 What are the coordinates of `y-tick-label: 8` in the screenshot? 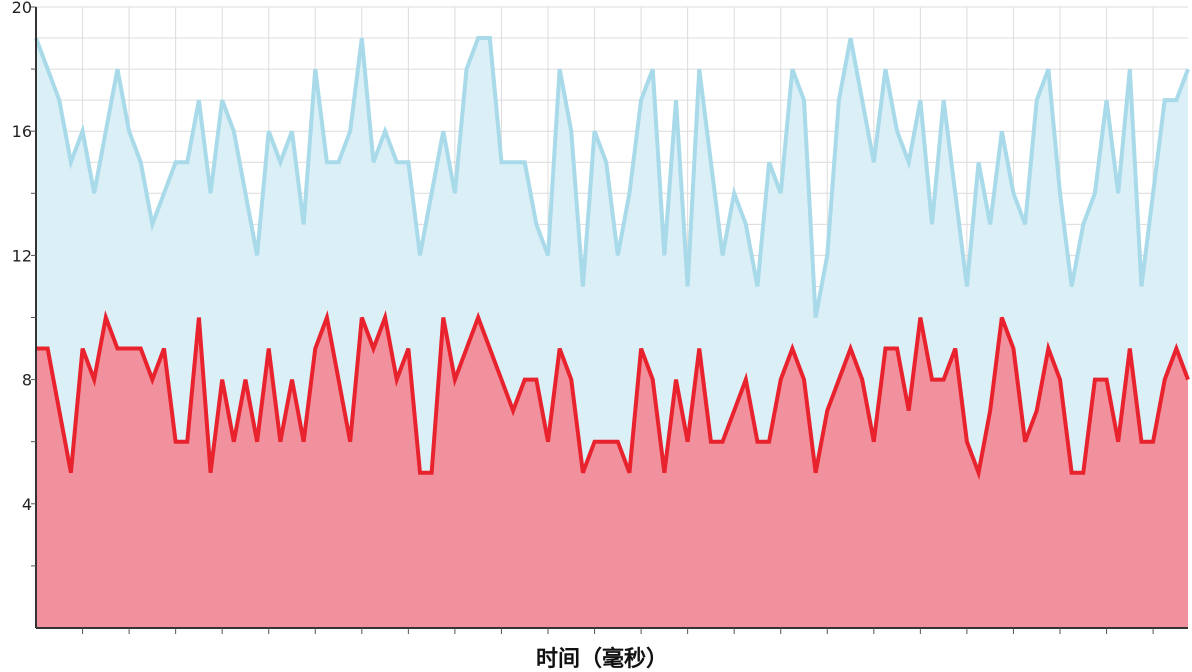 It's located at (27, 380).